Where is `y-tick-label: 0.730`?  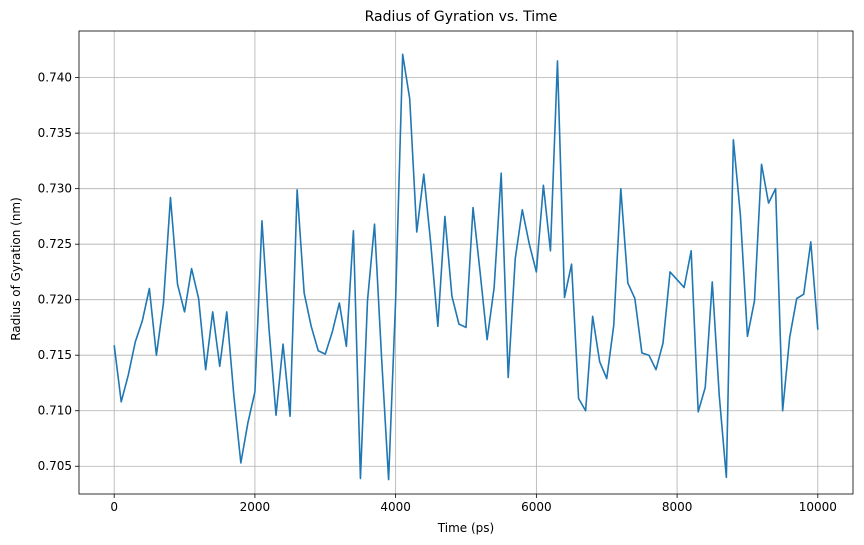 y-tick-label: 0.730 is located at coordinates (55, 189).